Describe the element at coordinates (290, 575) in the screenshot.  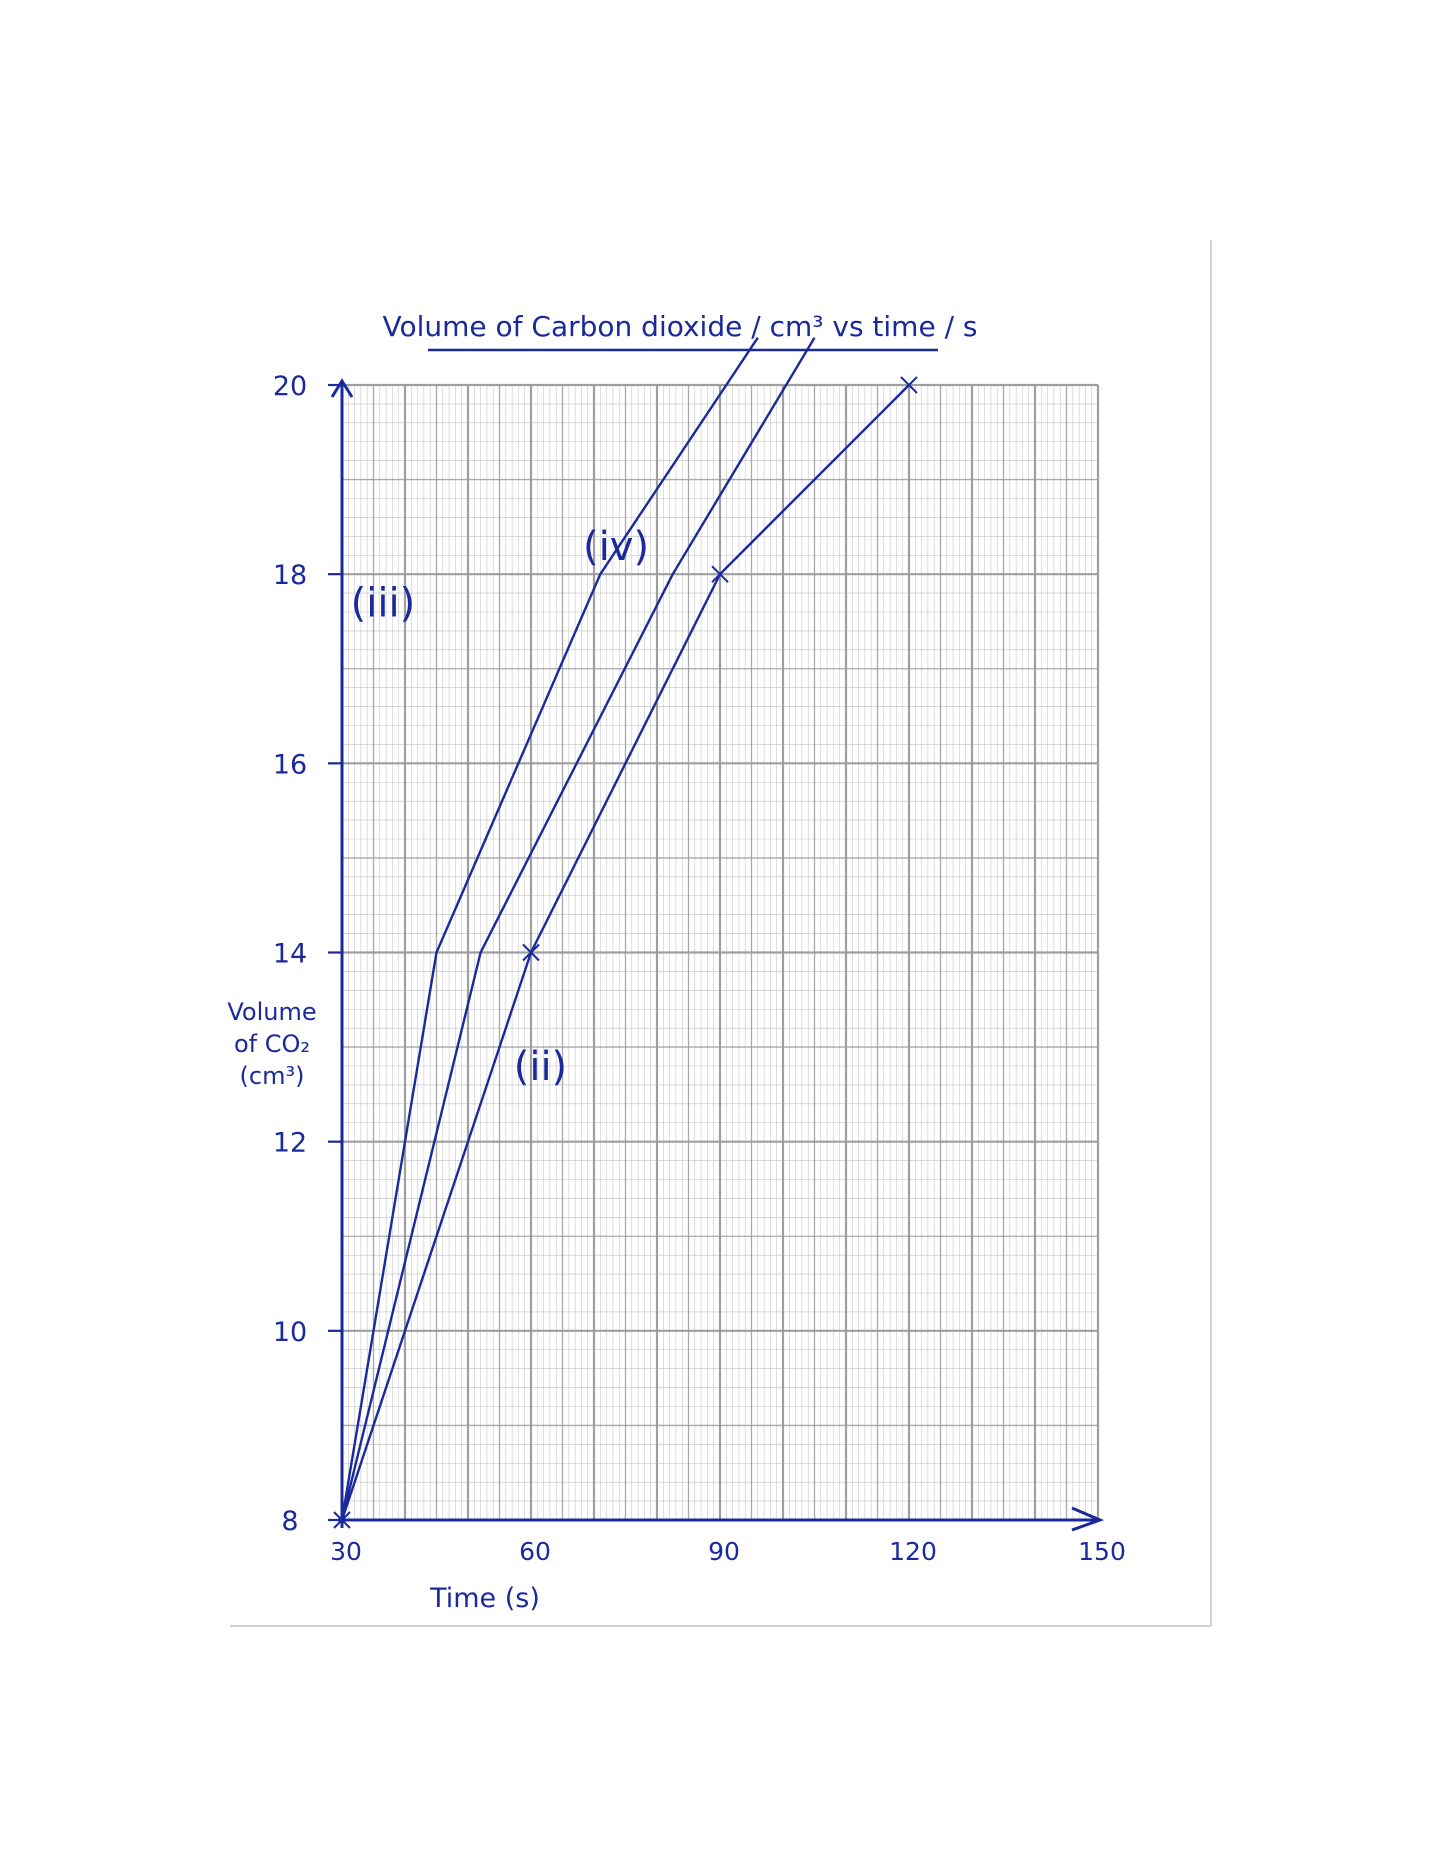
I see `y-tick-label: 18` at that location.